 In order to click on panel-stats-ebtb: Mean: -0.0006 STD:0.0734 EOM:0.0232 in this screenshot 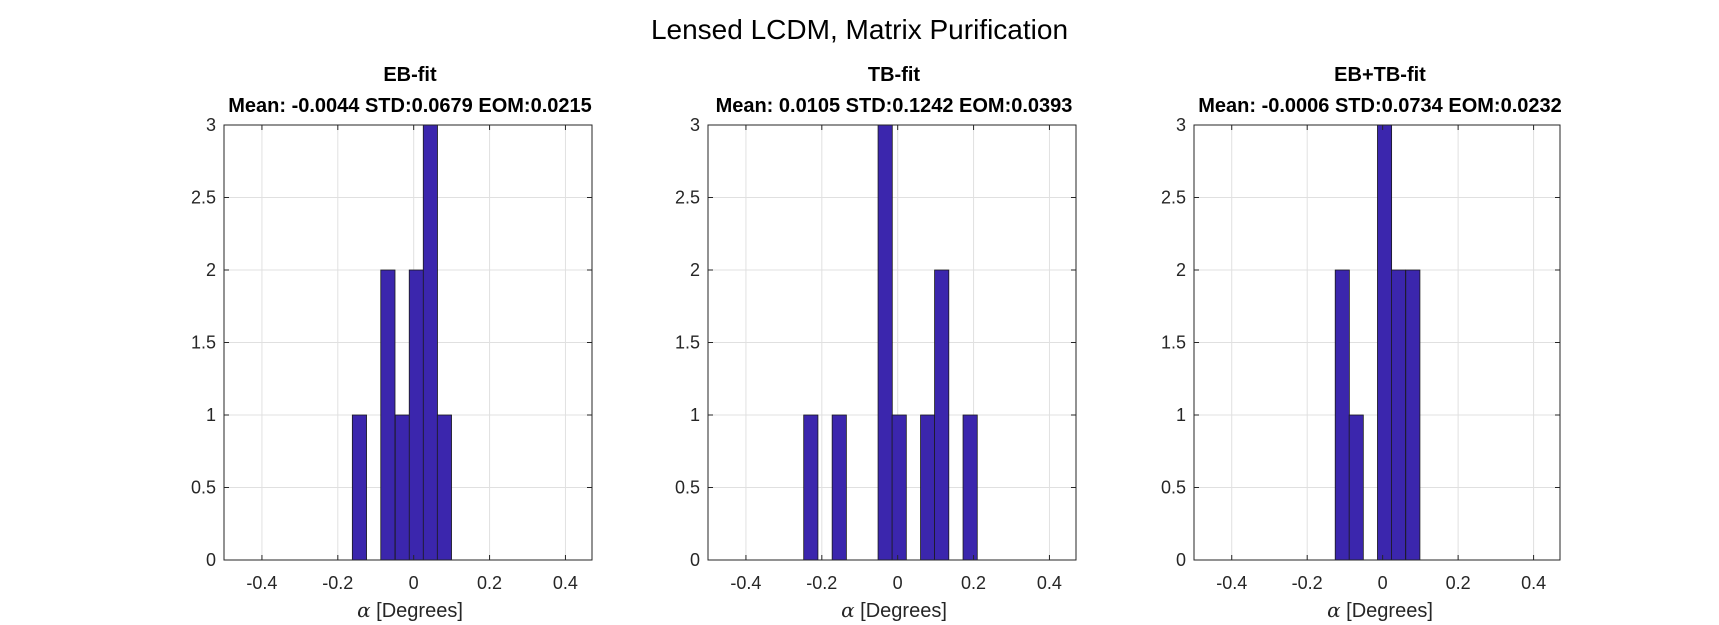, I will do `click(1380, 106)`.